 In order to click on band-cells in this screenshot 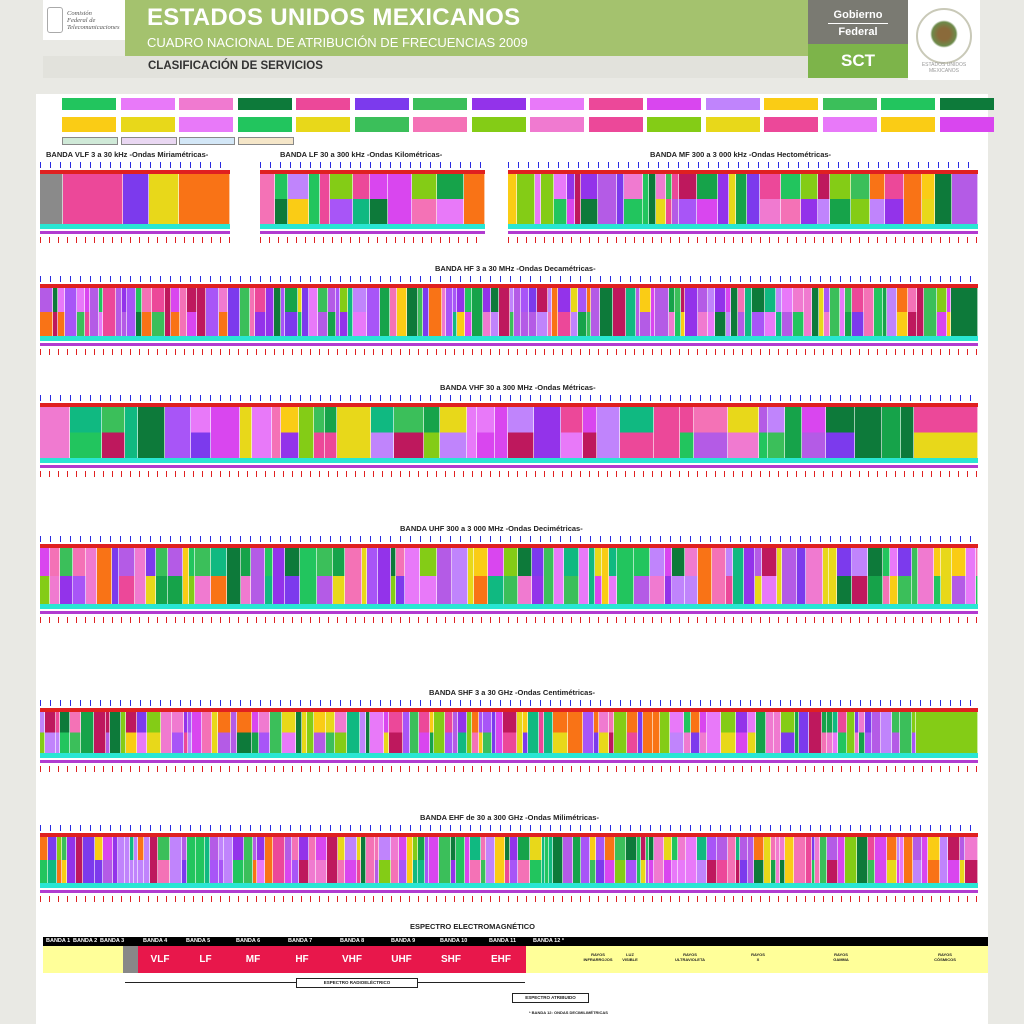, I will do `click(509, 732)`.